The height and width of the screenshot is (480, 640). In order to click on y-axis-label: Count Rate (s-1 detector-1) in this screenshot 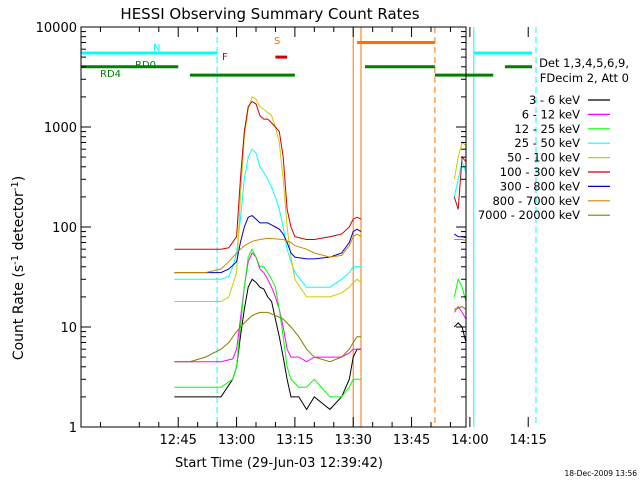, I will do `click(18, 268)`.